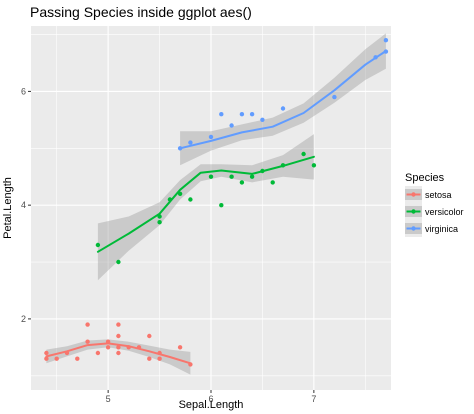 The image size is (474, 414). What do you see at coordinates (8, 208) in the screenshot?
I see `y-axis-title: Petal.Length` at bounding box center [8, 208].